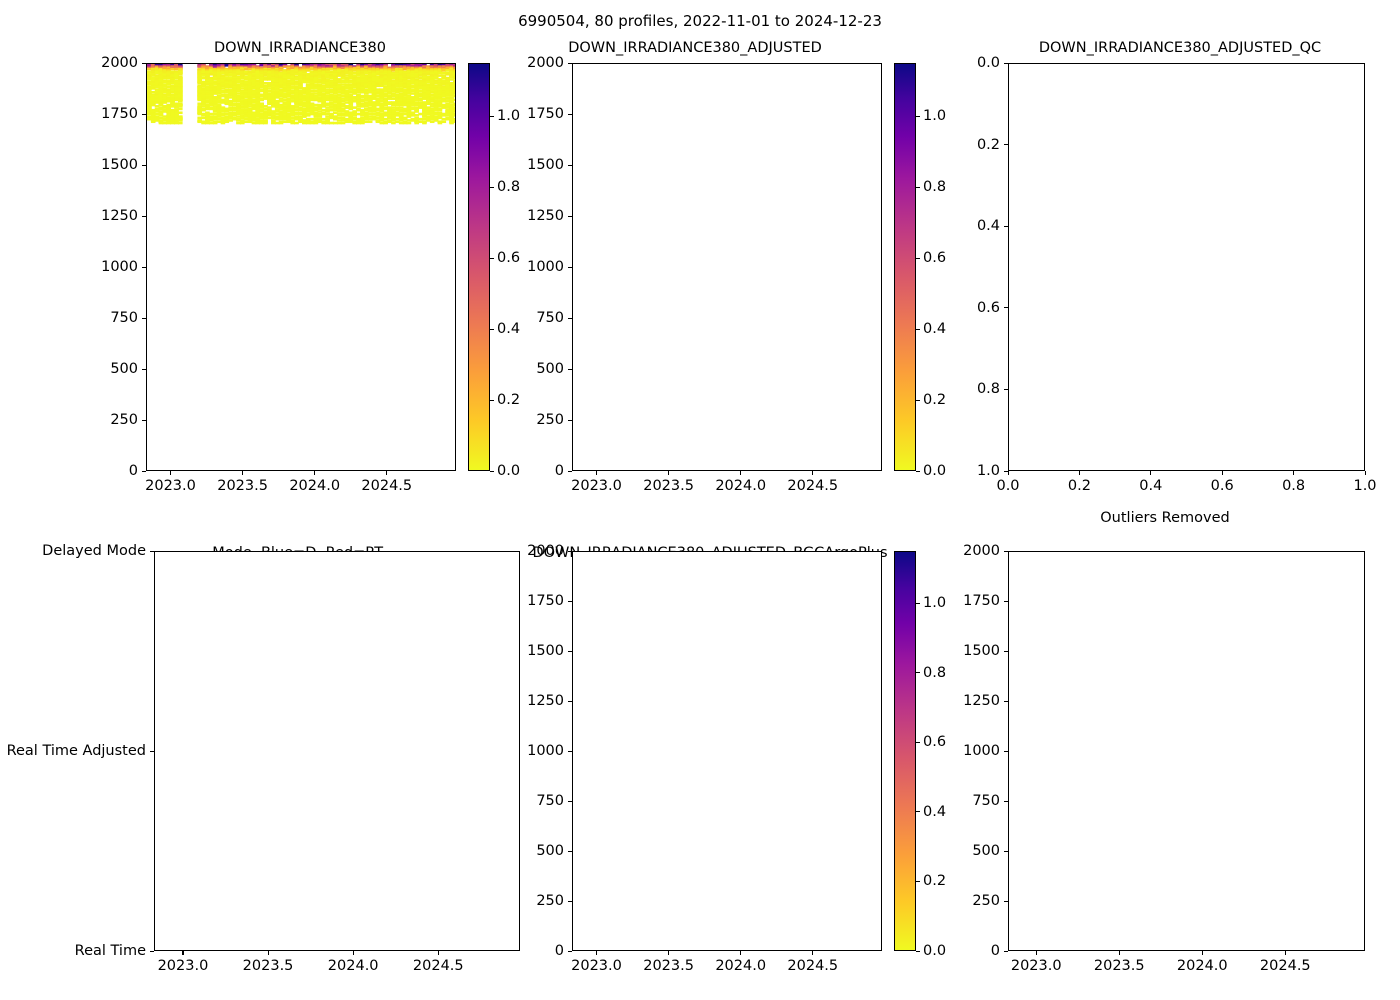  What do you see at coordinates (124, 369) in the screenshot?
I see `panel-raw-ytick-label-2: 500` at bounding box center [124, 369].